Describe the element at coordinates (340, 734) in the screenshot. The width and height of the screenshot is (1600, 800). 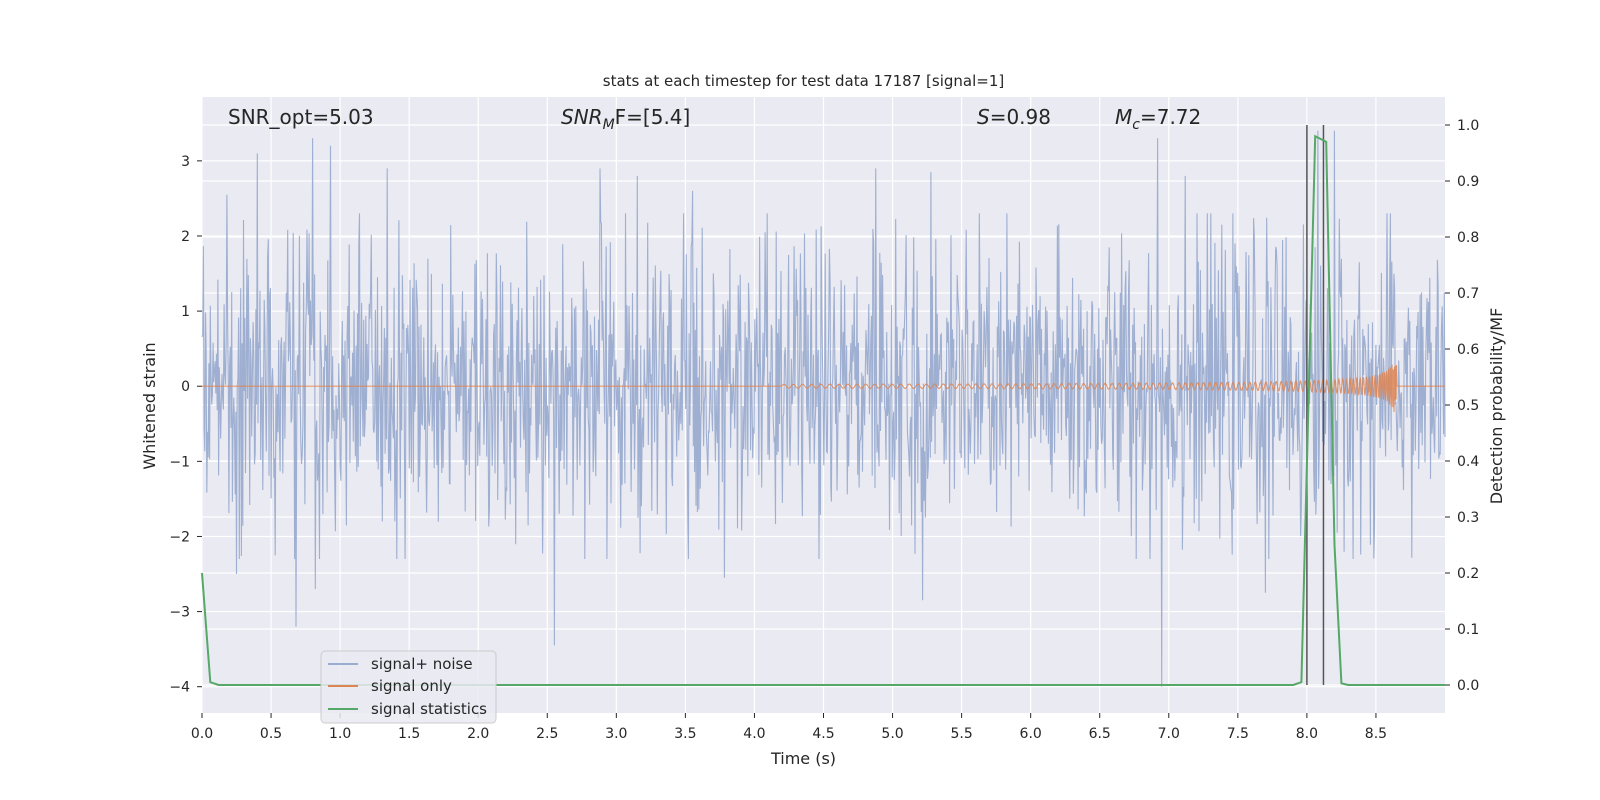
I see `x-tick-label: 1.0` at that location.